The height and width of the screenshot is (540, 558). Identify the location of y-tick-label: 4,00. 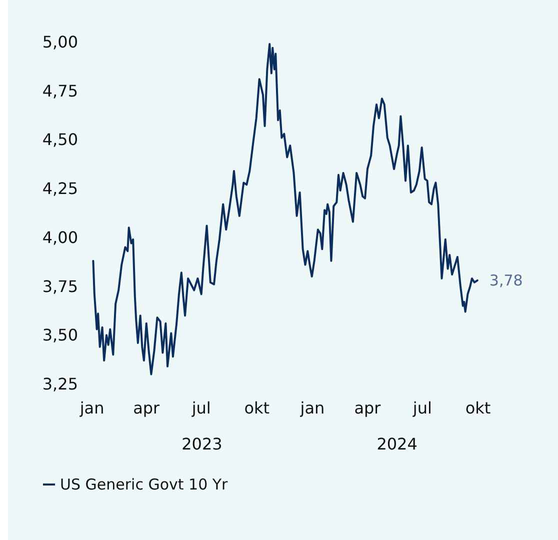
(60, 237).